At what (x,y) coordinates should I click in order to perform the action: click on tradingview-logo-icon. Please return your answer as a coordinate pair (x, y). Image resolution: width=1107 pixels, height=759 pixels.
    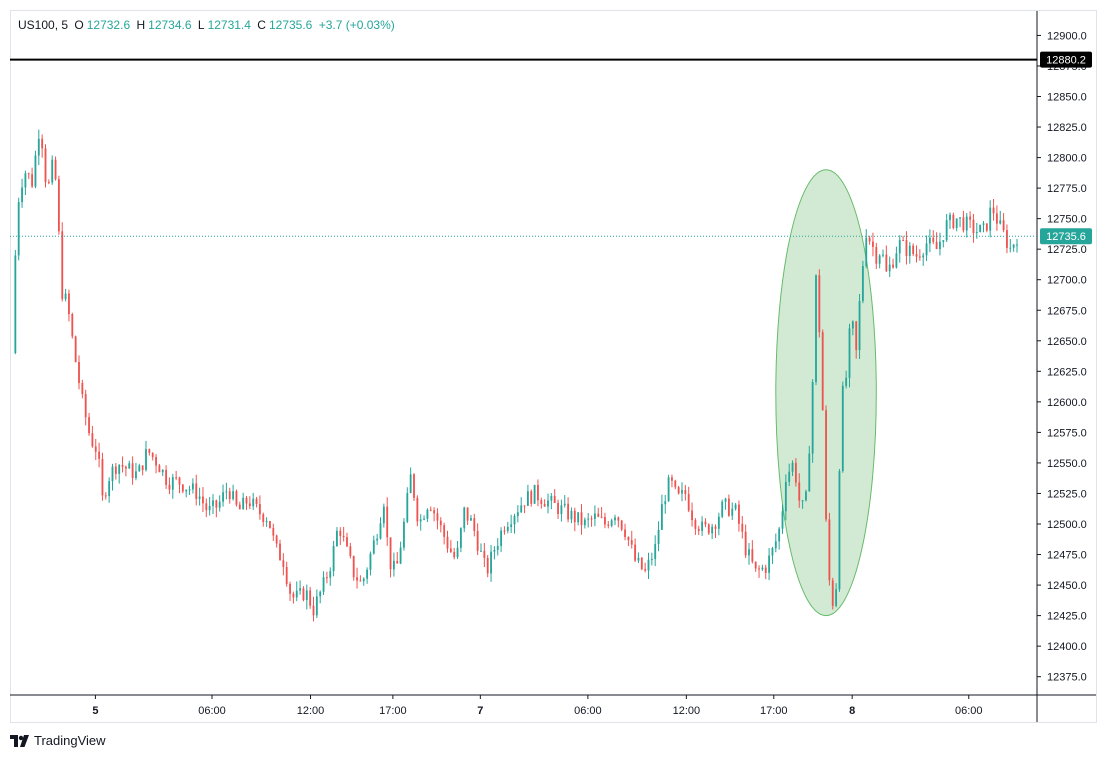
    Looking at the image, I should click on (19, 740).